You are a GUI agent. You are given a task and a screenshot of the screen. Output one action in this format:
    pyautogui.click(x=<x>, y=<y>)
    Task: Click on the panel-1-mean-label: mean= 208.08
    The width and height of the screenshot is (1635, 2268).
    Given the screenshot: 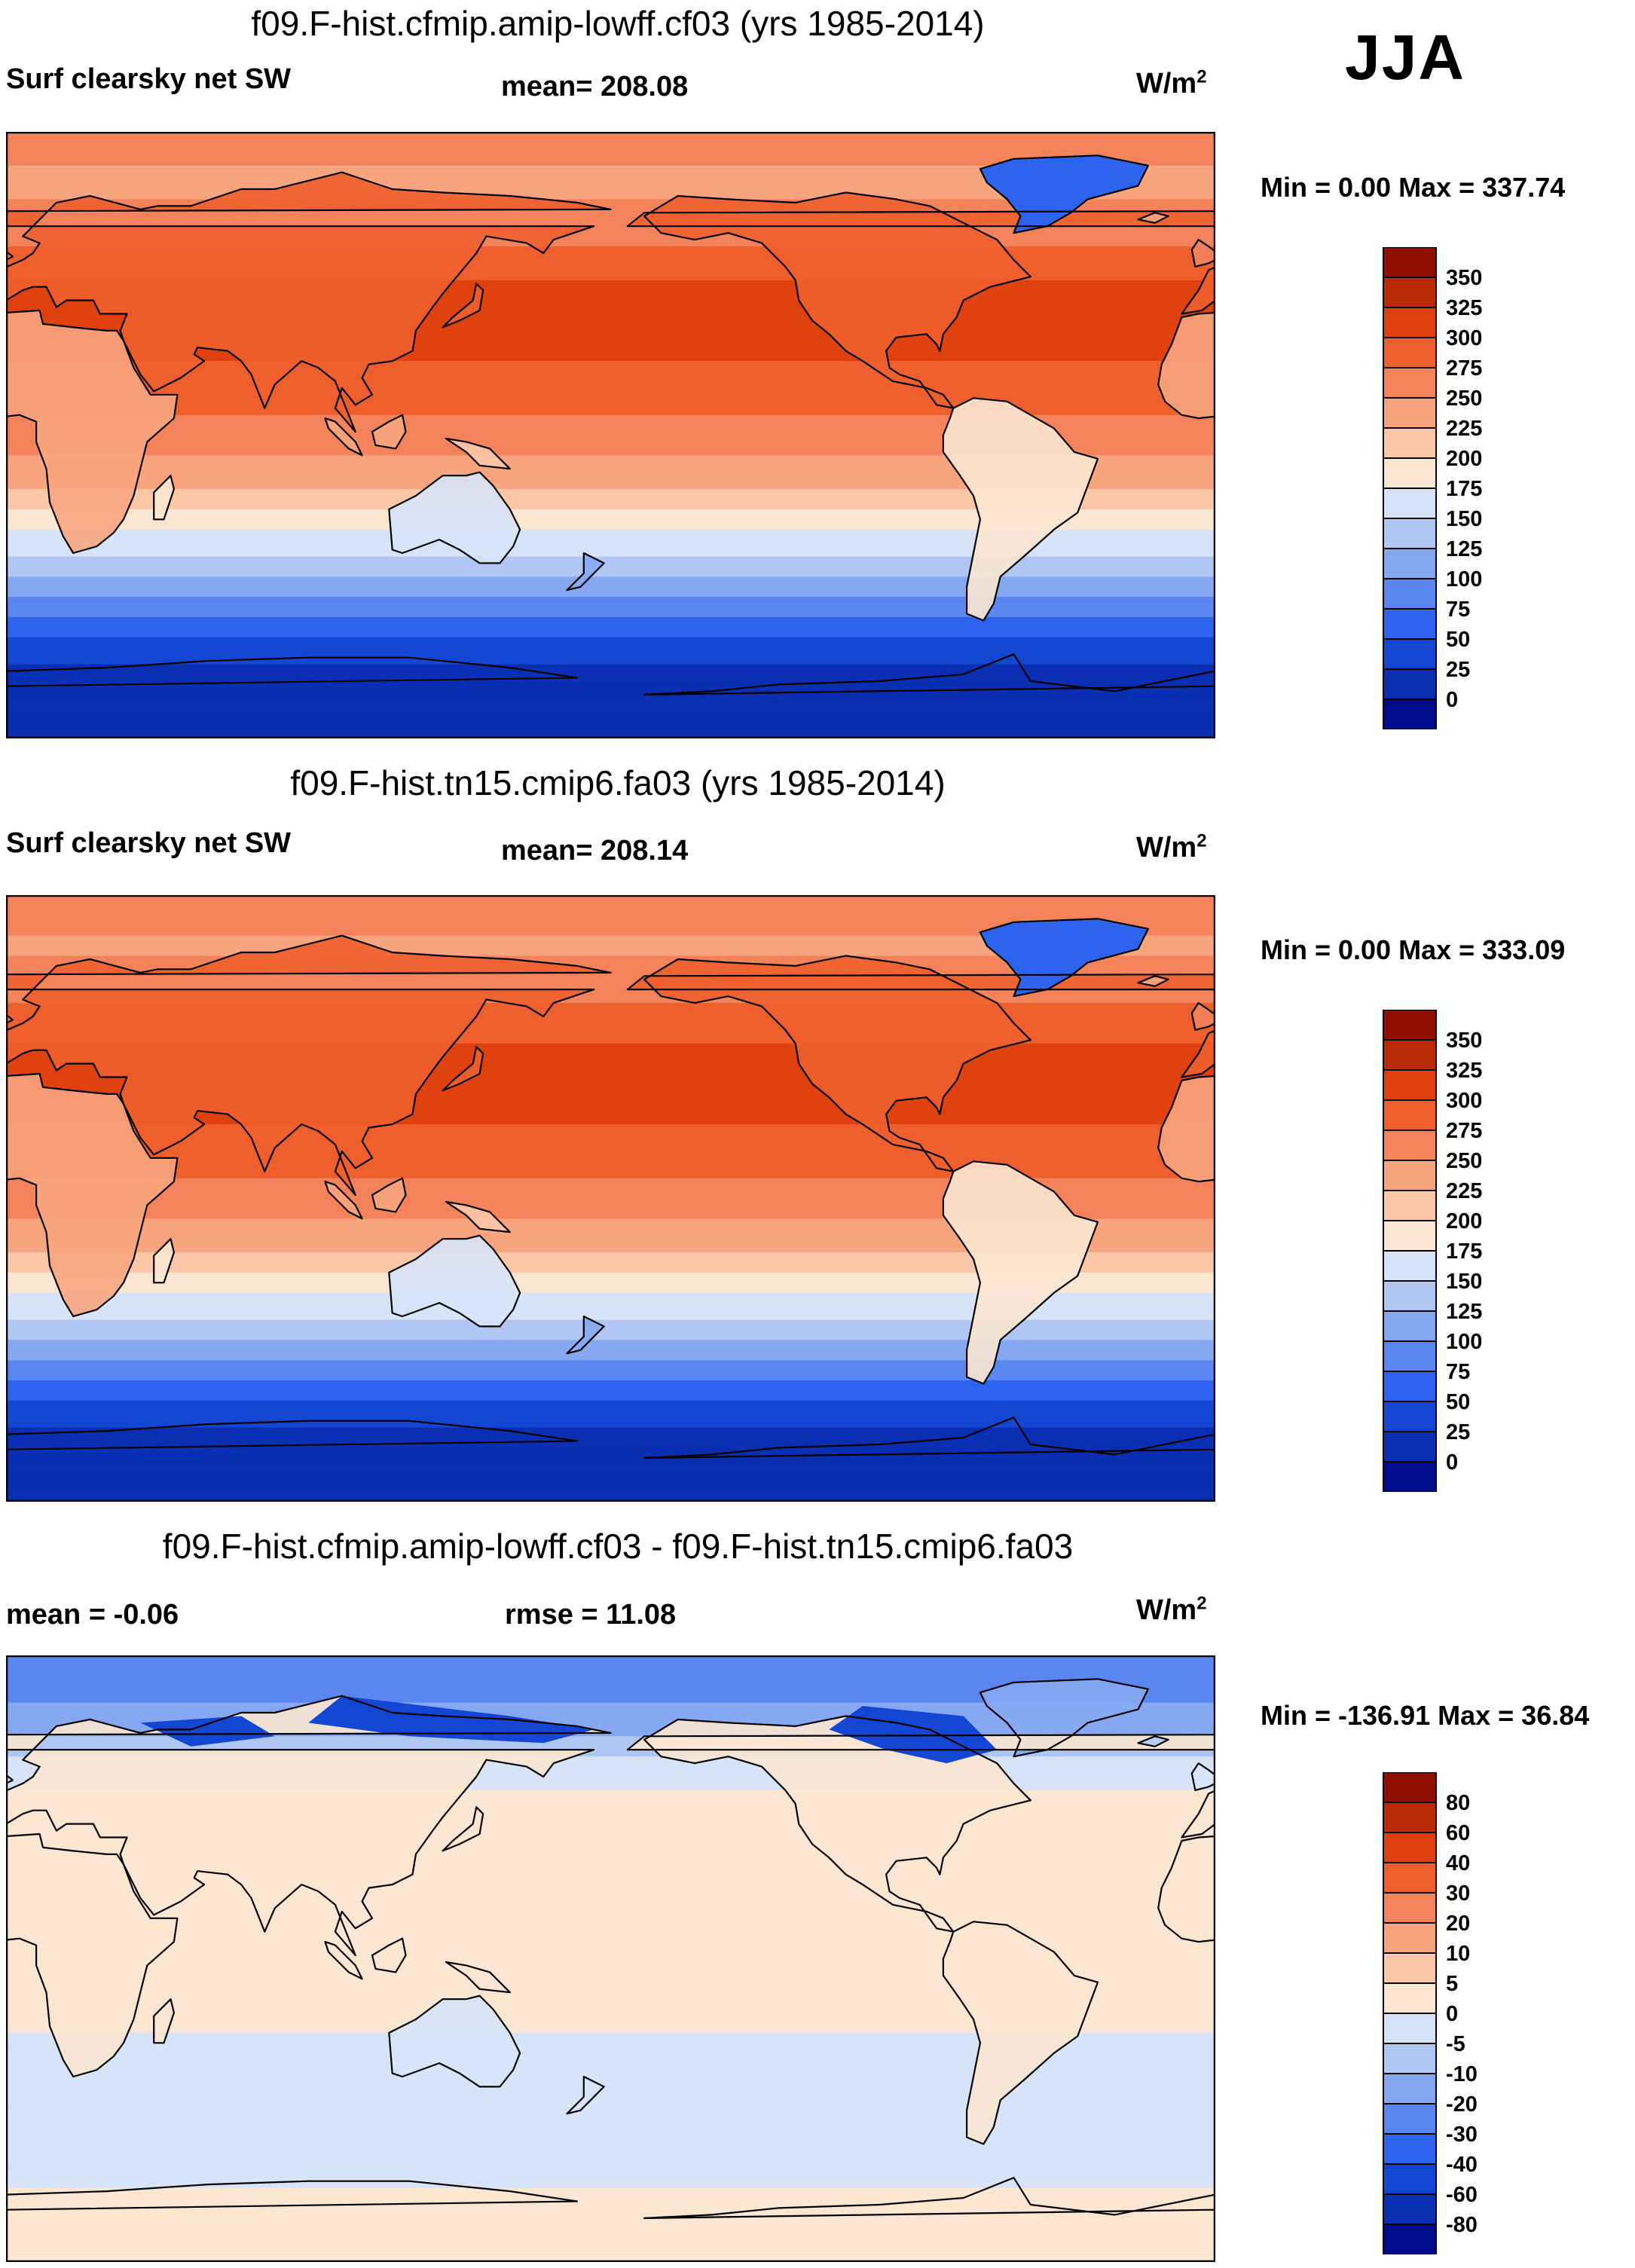 What is the action you would take?
    pyautogui.click(x=595, y=86)
    